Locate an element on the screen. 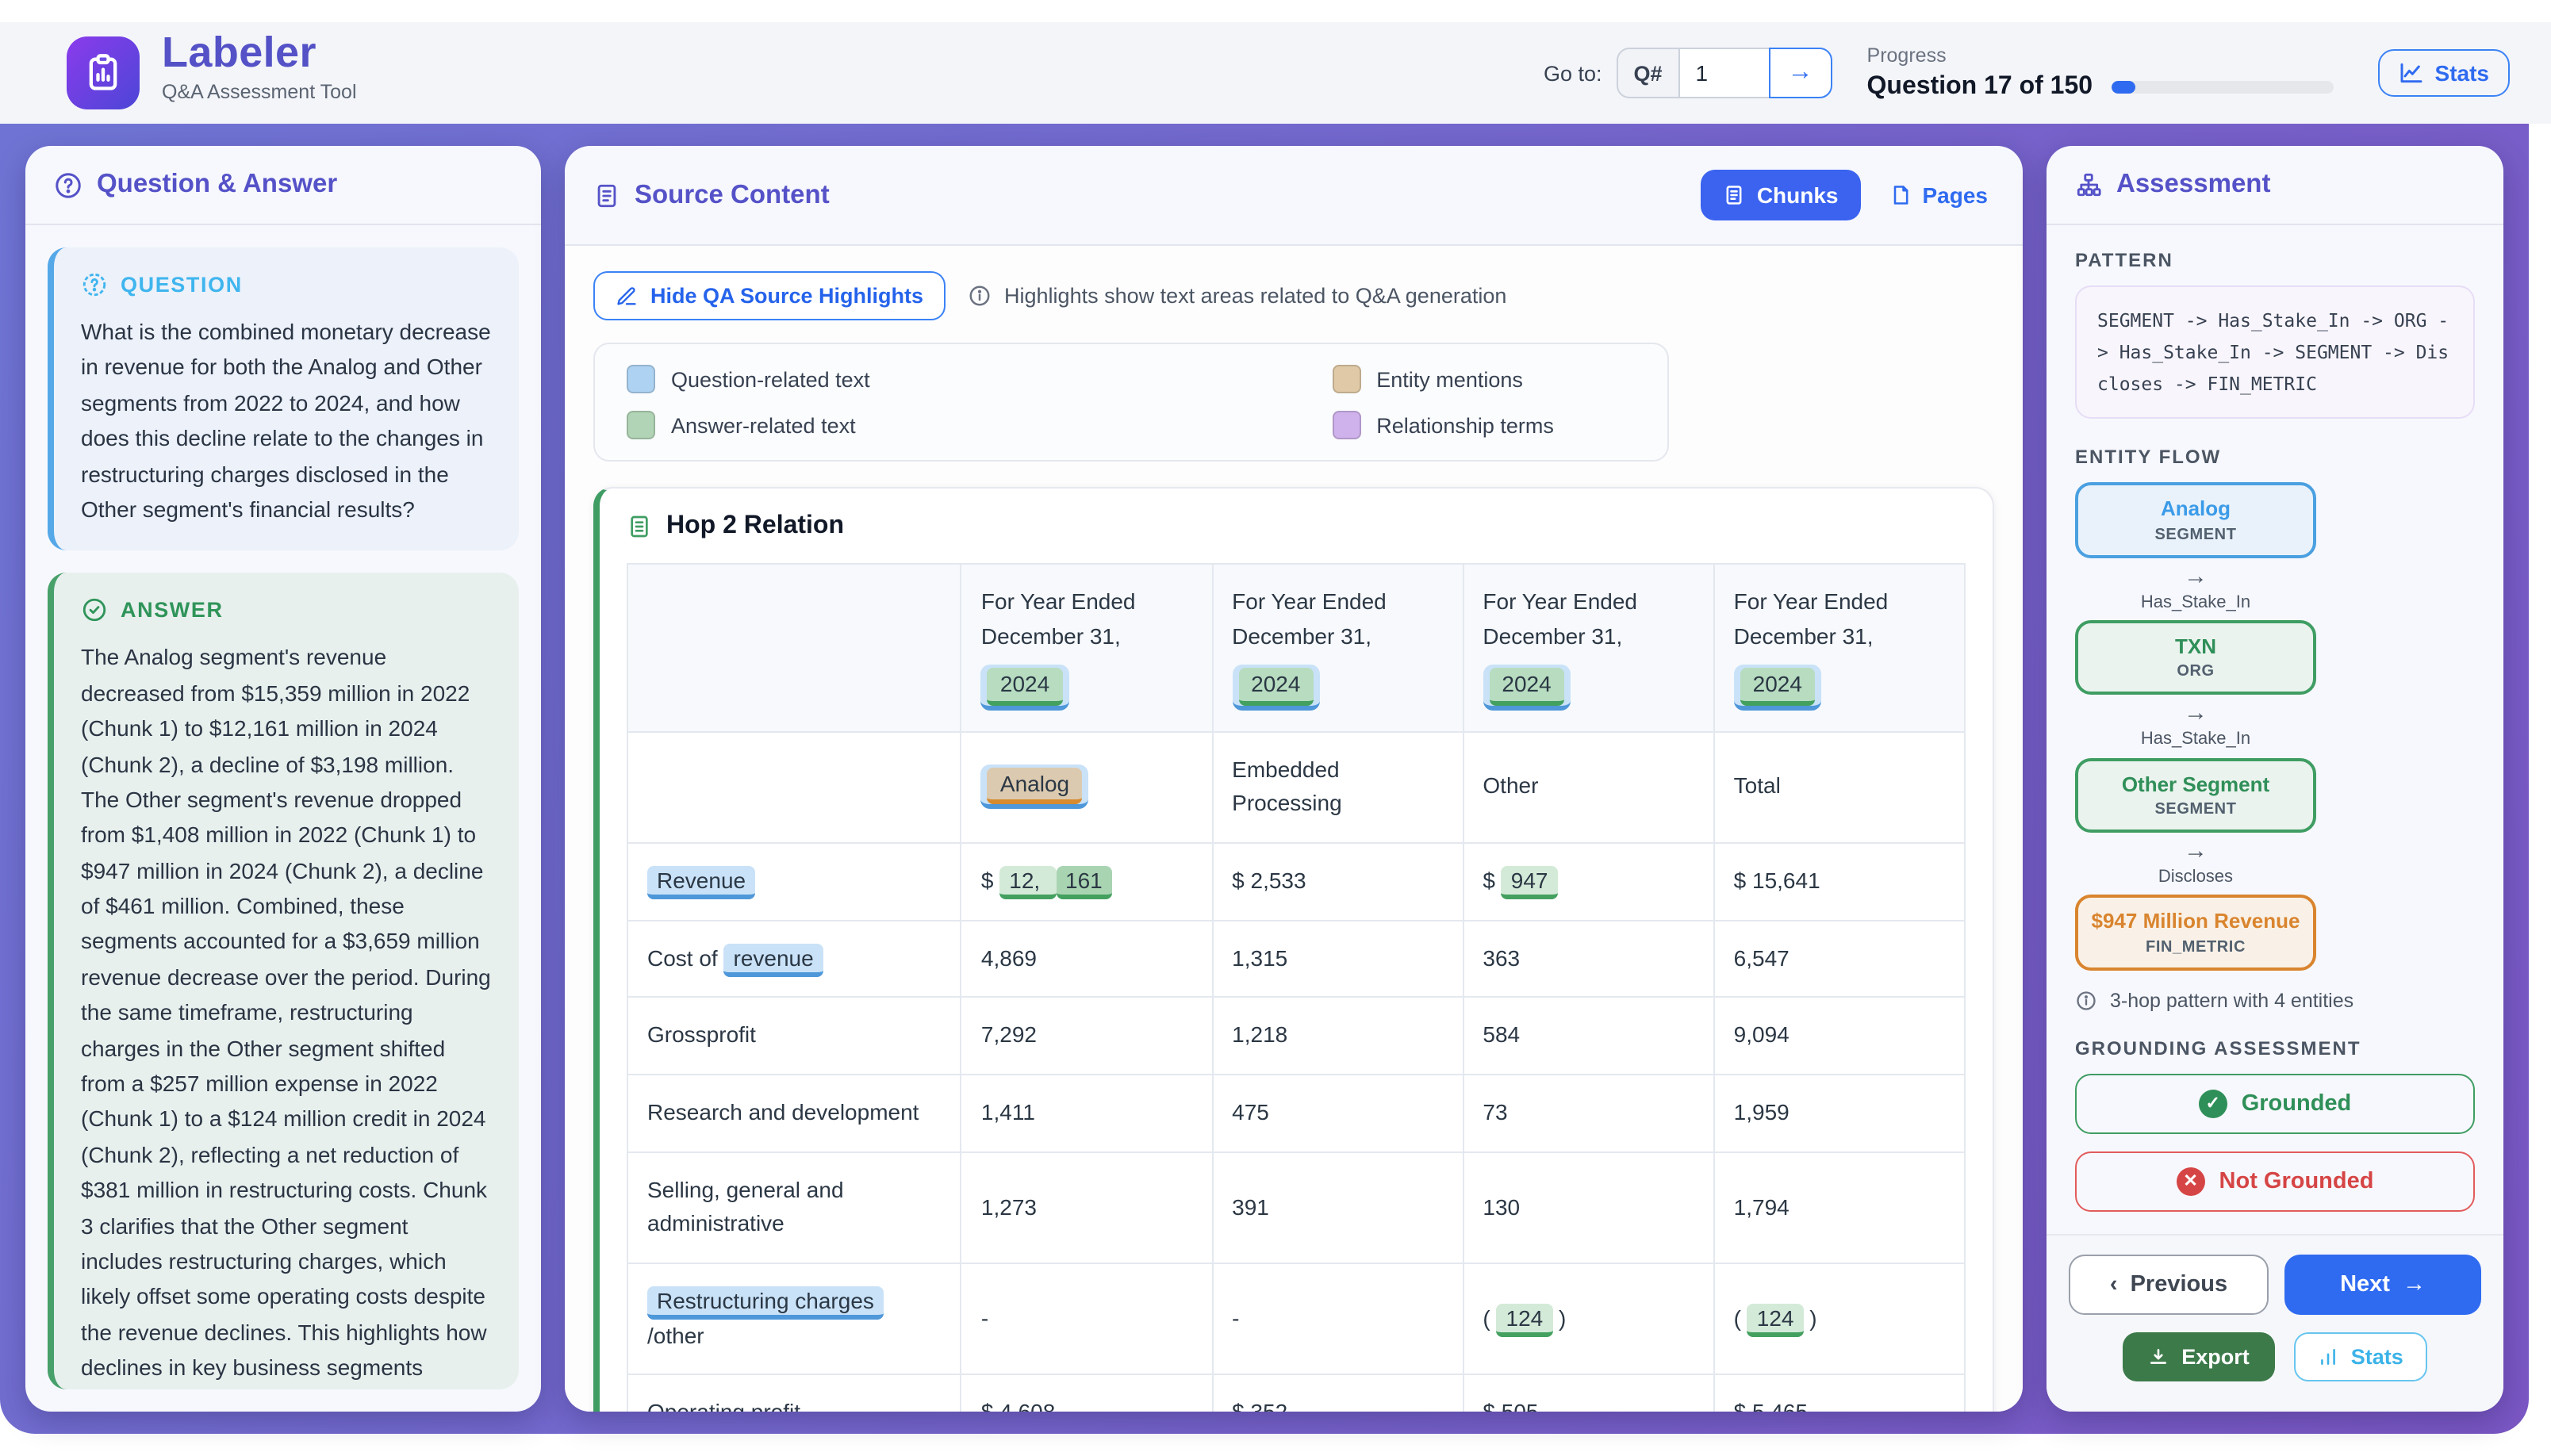  value-cell: 1,315 is located at coordinates (1337, 958).